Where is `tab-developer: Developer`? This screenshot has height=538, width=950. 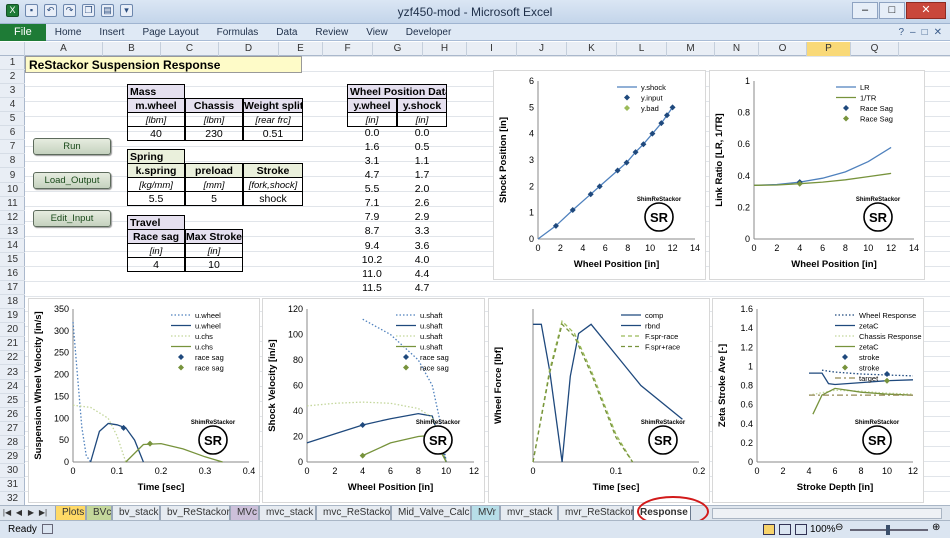
tab-developer: Developer is located at coordinates (428, 32).